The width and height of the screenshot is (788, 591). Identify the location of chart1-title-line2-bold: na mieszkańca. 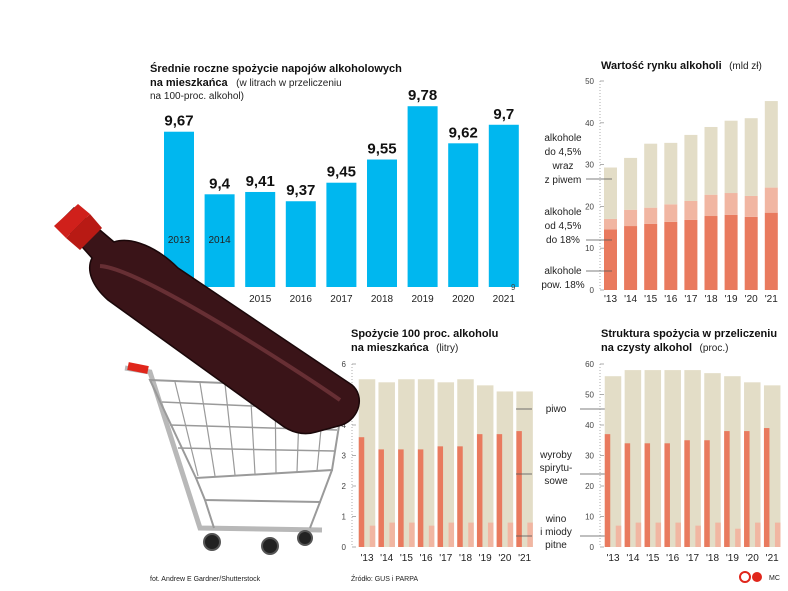
(189, 83).